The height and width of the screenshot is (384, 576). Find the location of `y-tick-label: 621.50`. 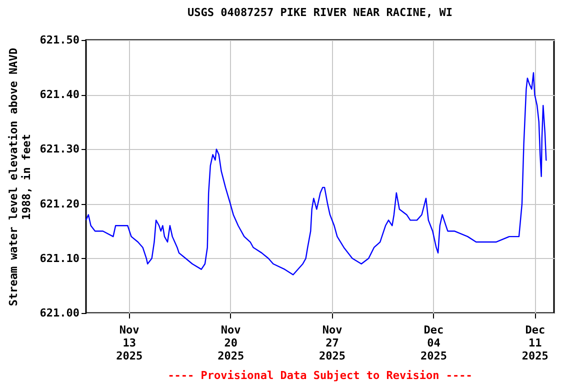

y-tick-label: 621.50 is located at coordinates (60, 40).